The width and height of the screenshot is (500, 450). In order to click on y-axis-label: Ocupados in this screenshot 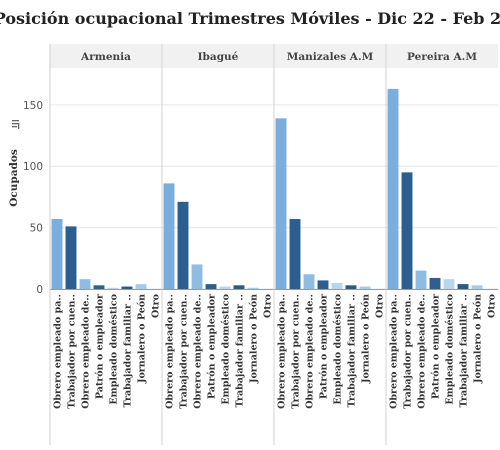, I will do `click(14, 178)`.